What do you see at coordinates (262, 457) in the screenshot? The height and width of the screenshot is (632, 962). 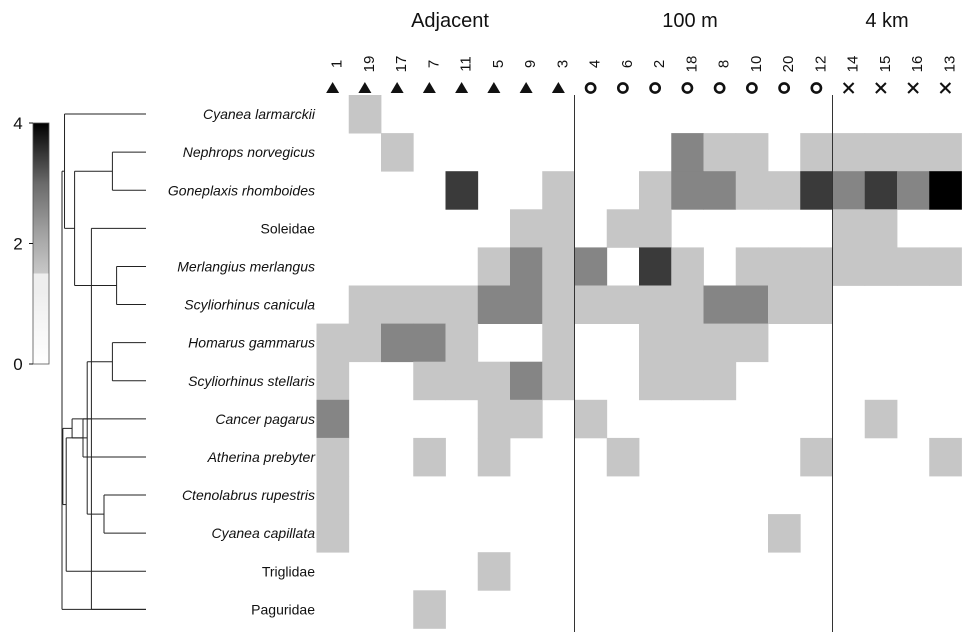 I see `row-label: Atherina prebyter` at bounding box center [262, 457].